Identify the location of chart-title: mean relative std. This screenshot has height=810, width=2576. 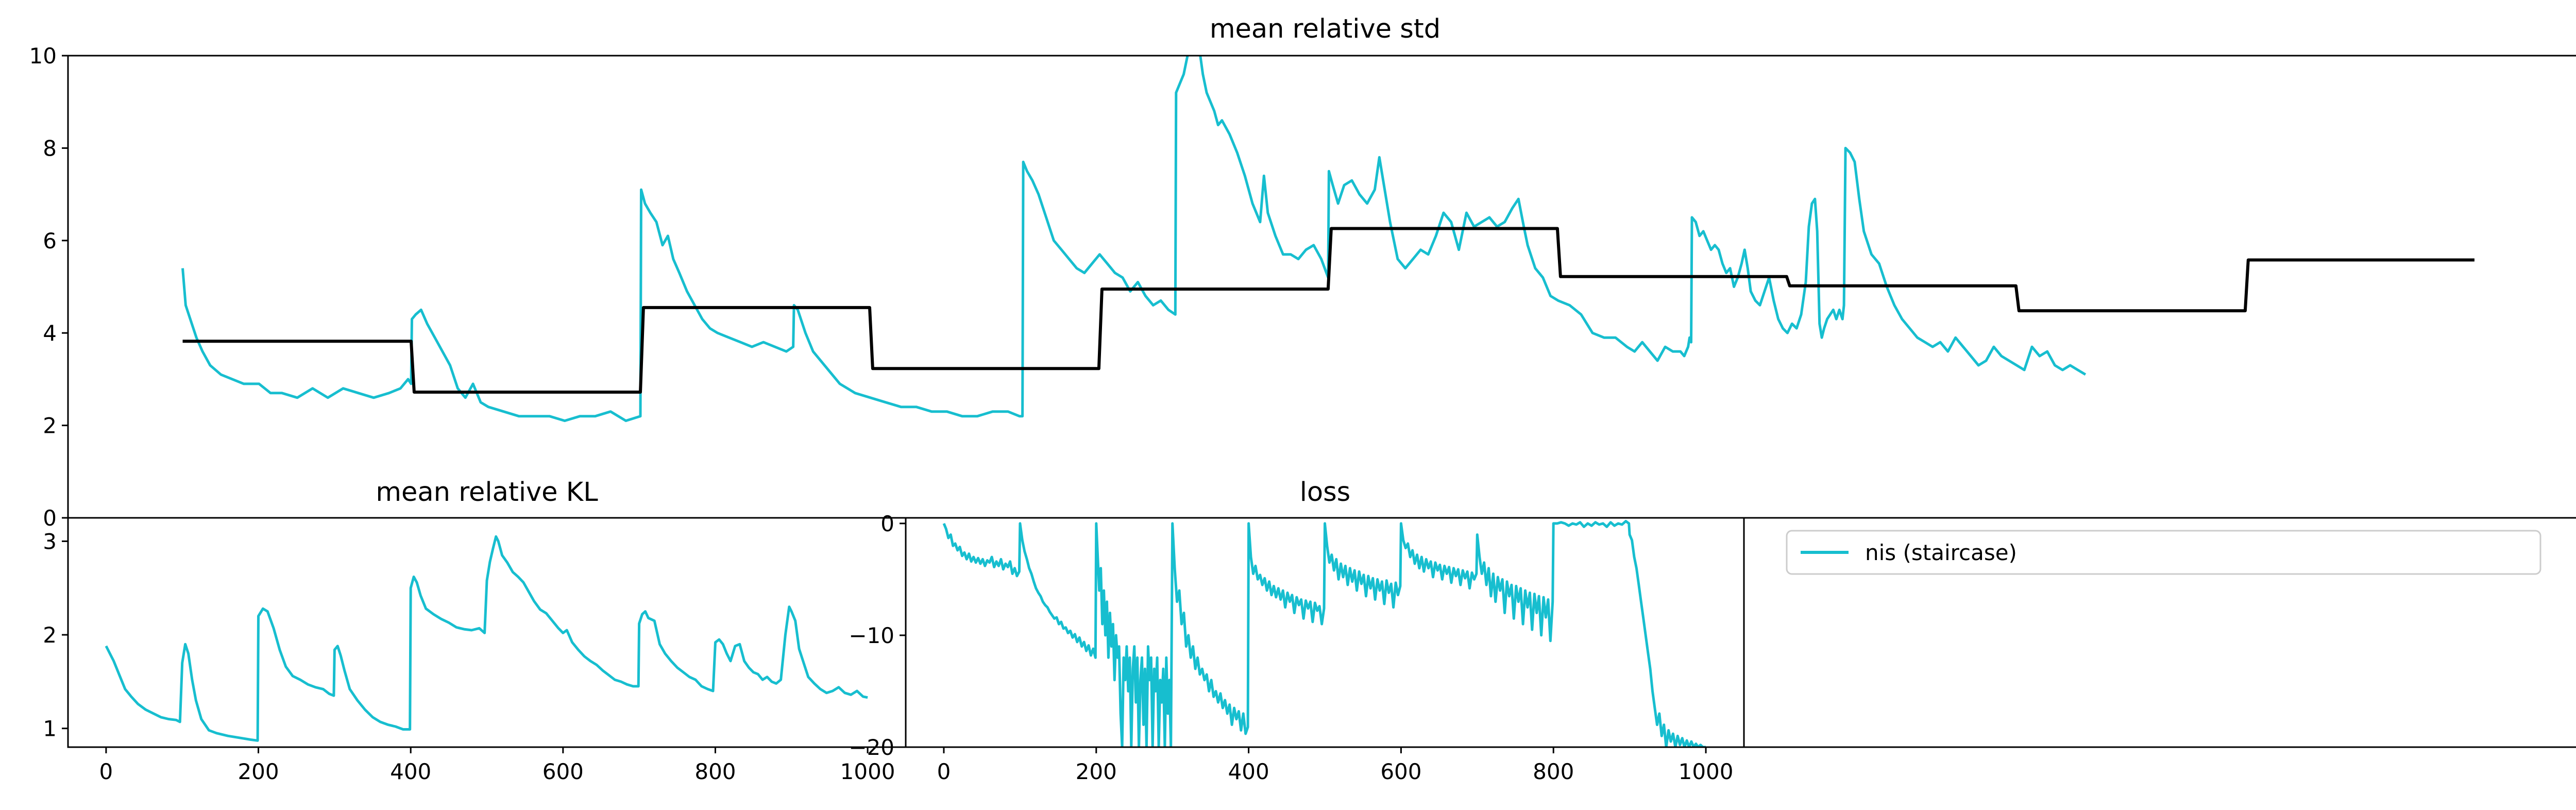
(1325, 29).